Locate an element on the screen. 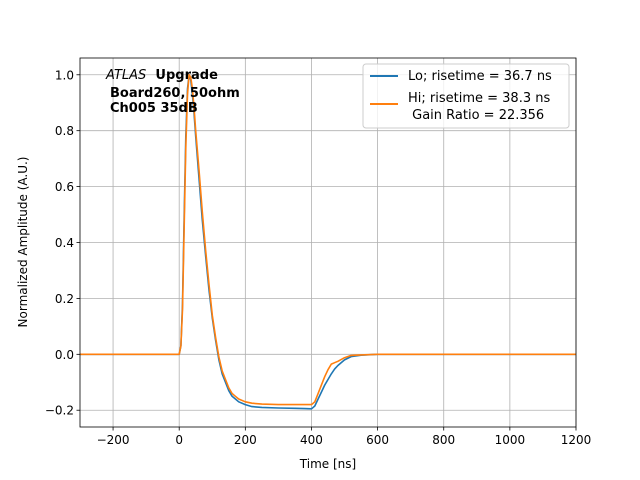 This screenshot has width=640, height=480. x-tick-label: −200 is located at coordinates (113, 440).